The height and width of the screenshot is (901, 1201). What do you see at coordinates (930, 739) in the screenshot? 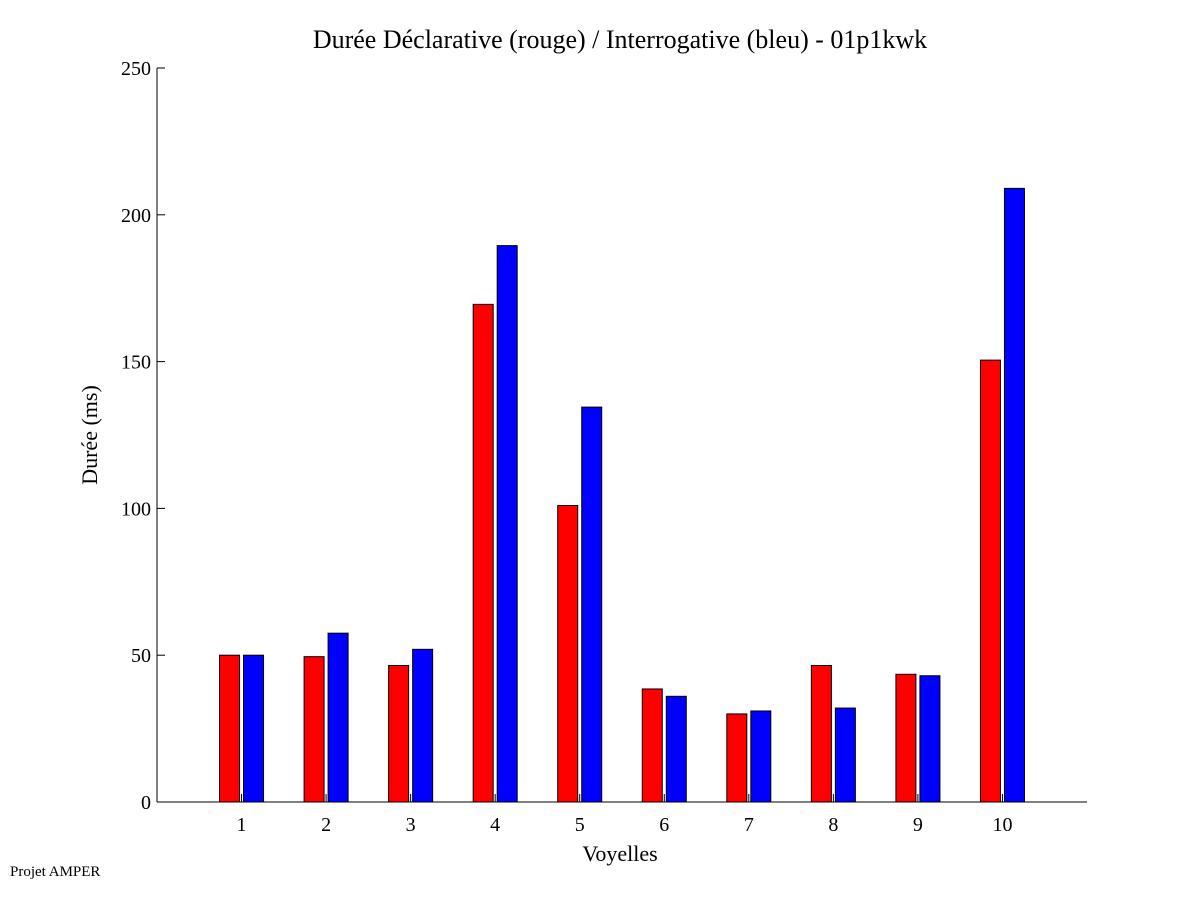
I see `bar-series2-cat9` at bounding box center [930, 739].